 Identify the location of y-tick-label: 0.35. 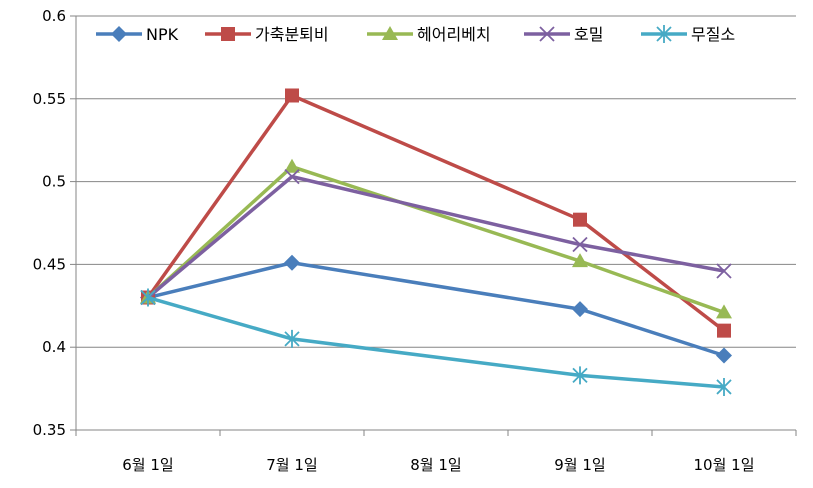
(49, 430).